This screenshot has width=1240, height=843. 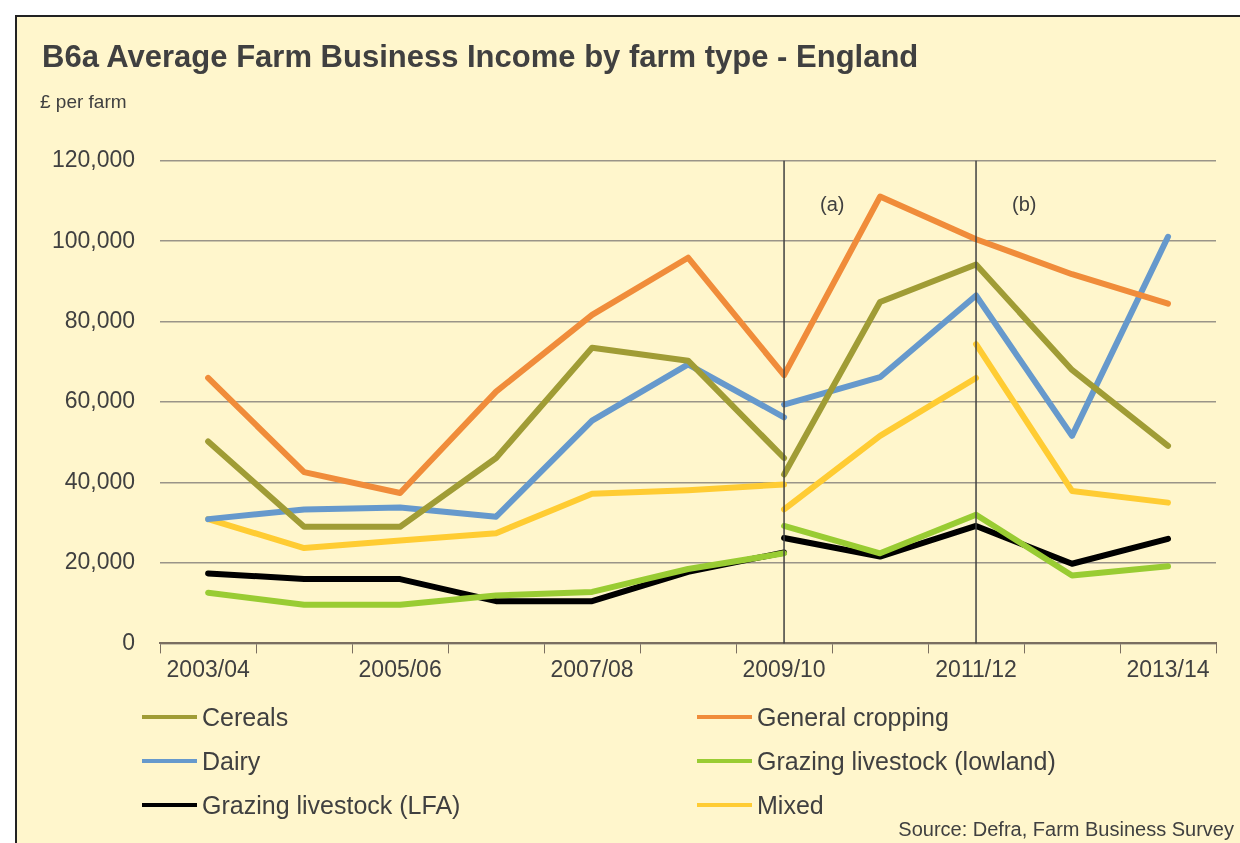 I want to click on ref-line-label: (b), so click(x=1024, y=204).